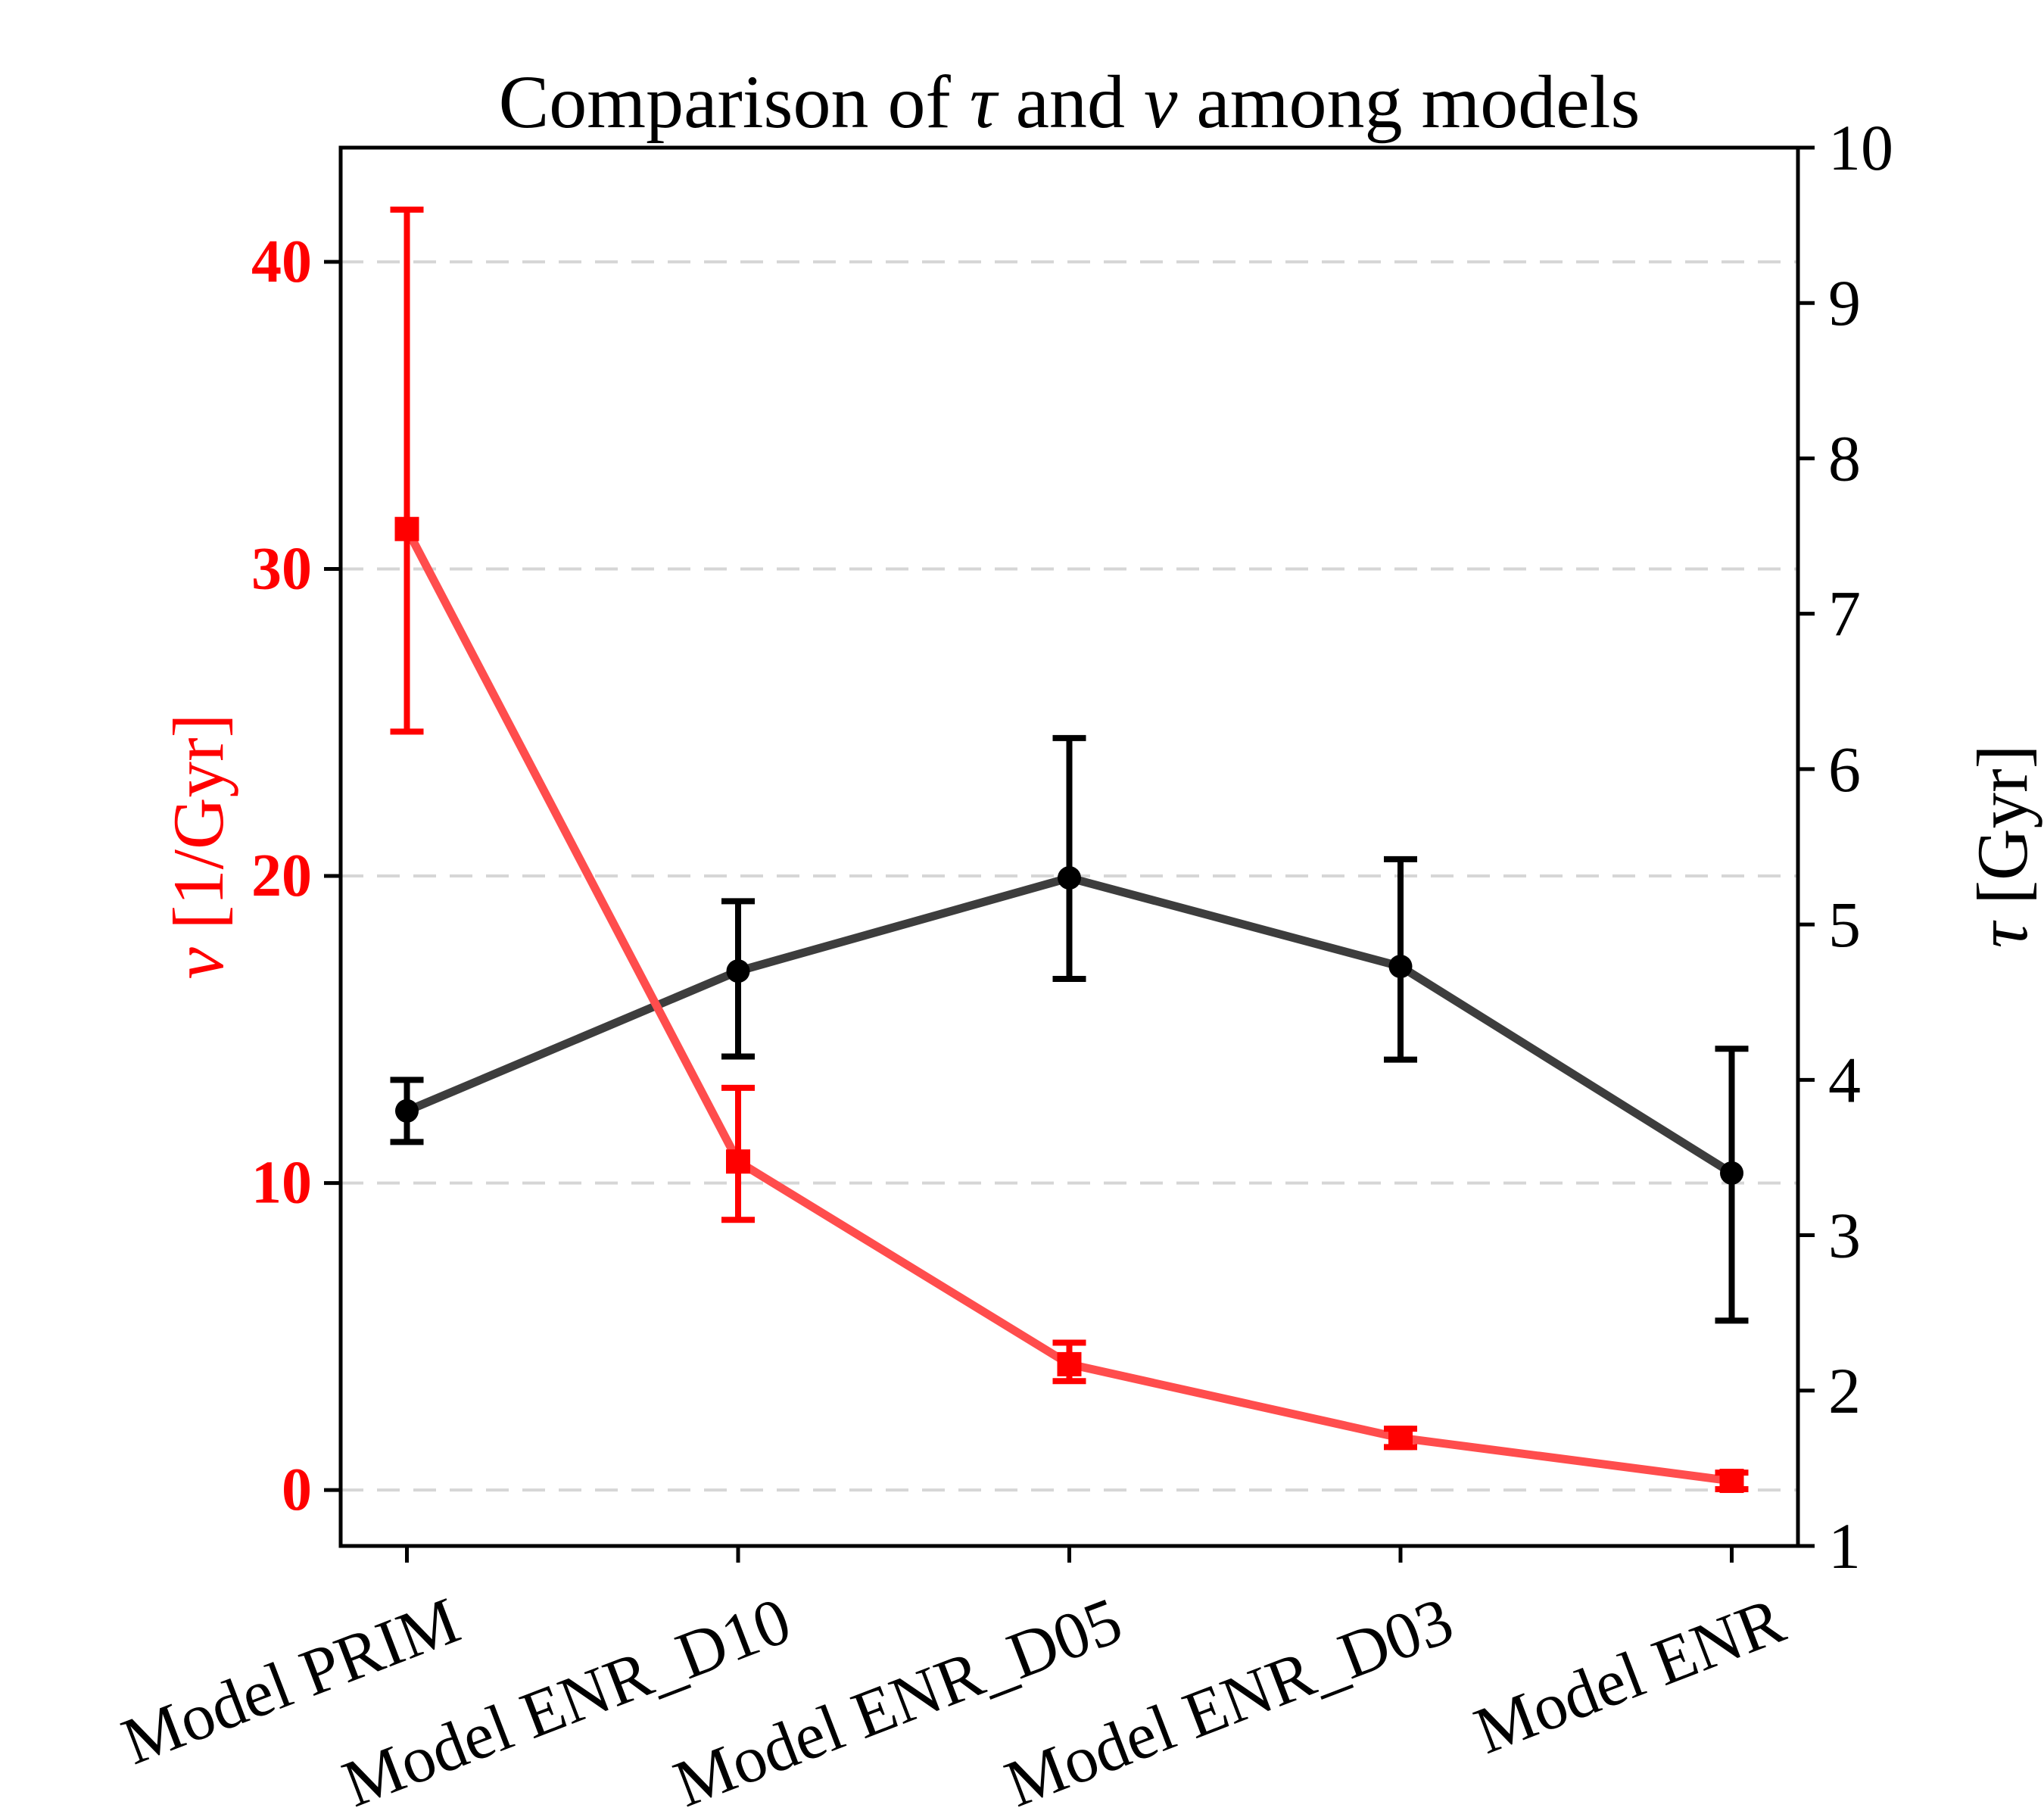 The image size is (2044, 1817). What do you see at coordinates (1844, 924) in the screenshot?
I see `right-tick-label-5: 5` at bounding box center [1844, 924].